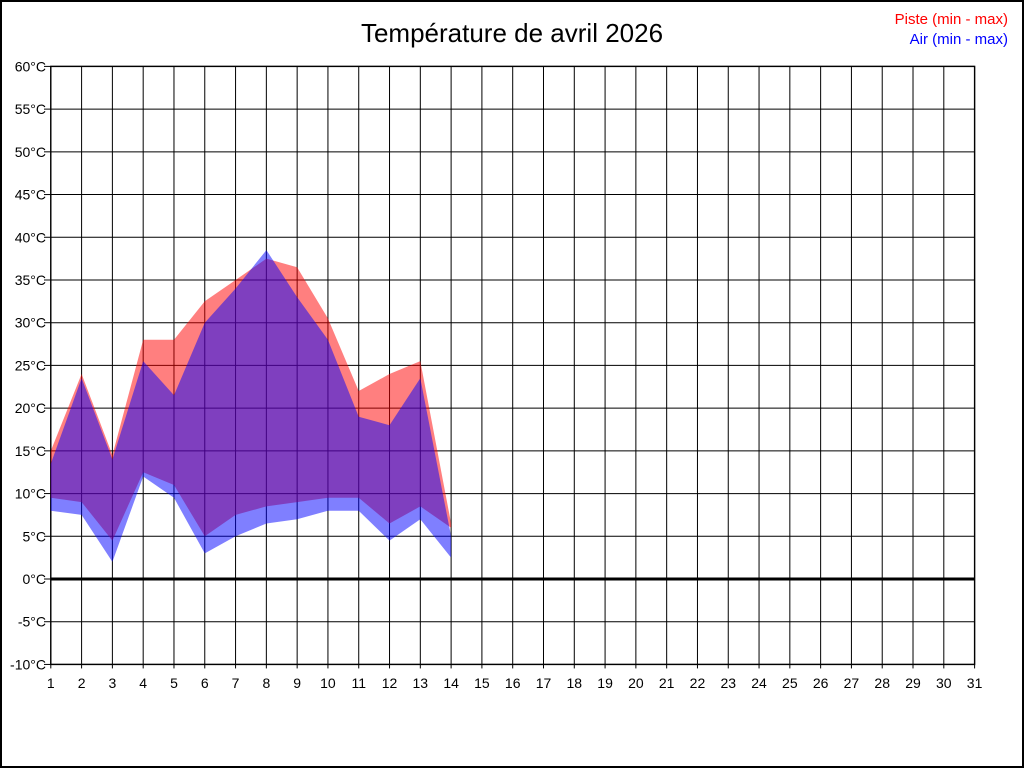  What do you see at coordinates (30, 323) in the screenshot?
I see `y-tick-label: 30°C` at bounding box center [30, 323].